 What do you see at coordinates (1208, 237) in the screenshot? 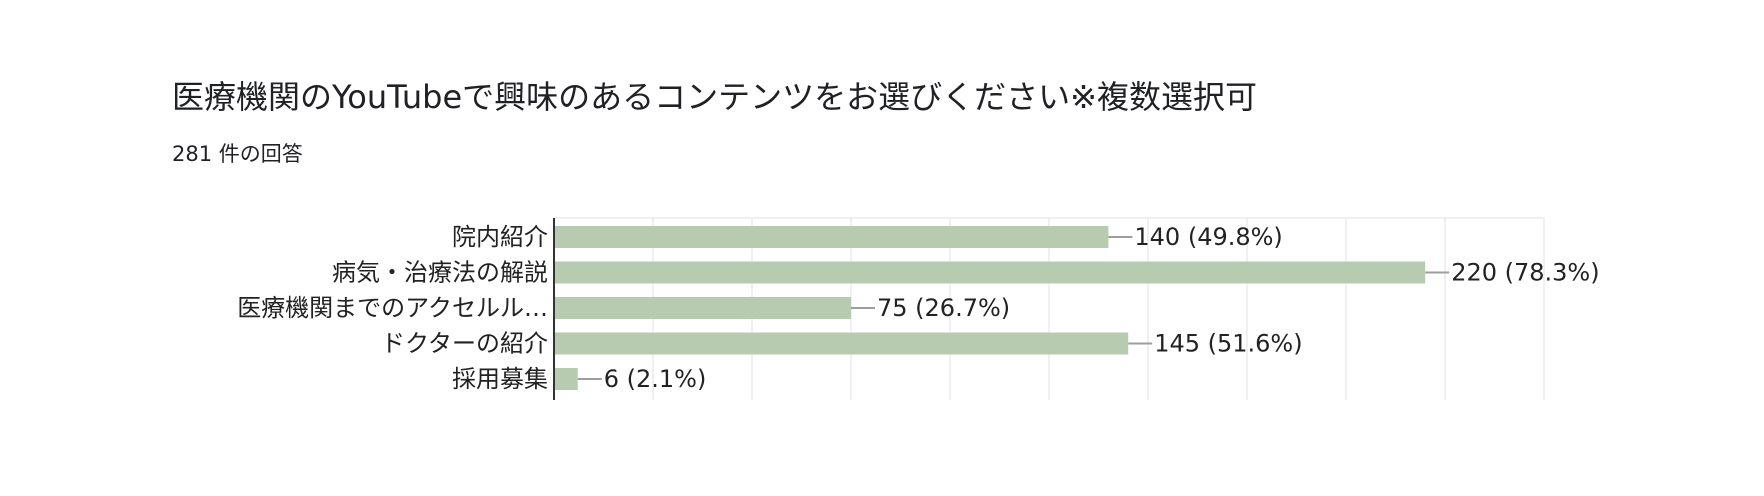
I see `value-label: 140 (49.8%)` at bounding box center [1208, 237].